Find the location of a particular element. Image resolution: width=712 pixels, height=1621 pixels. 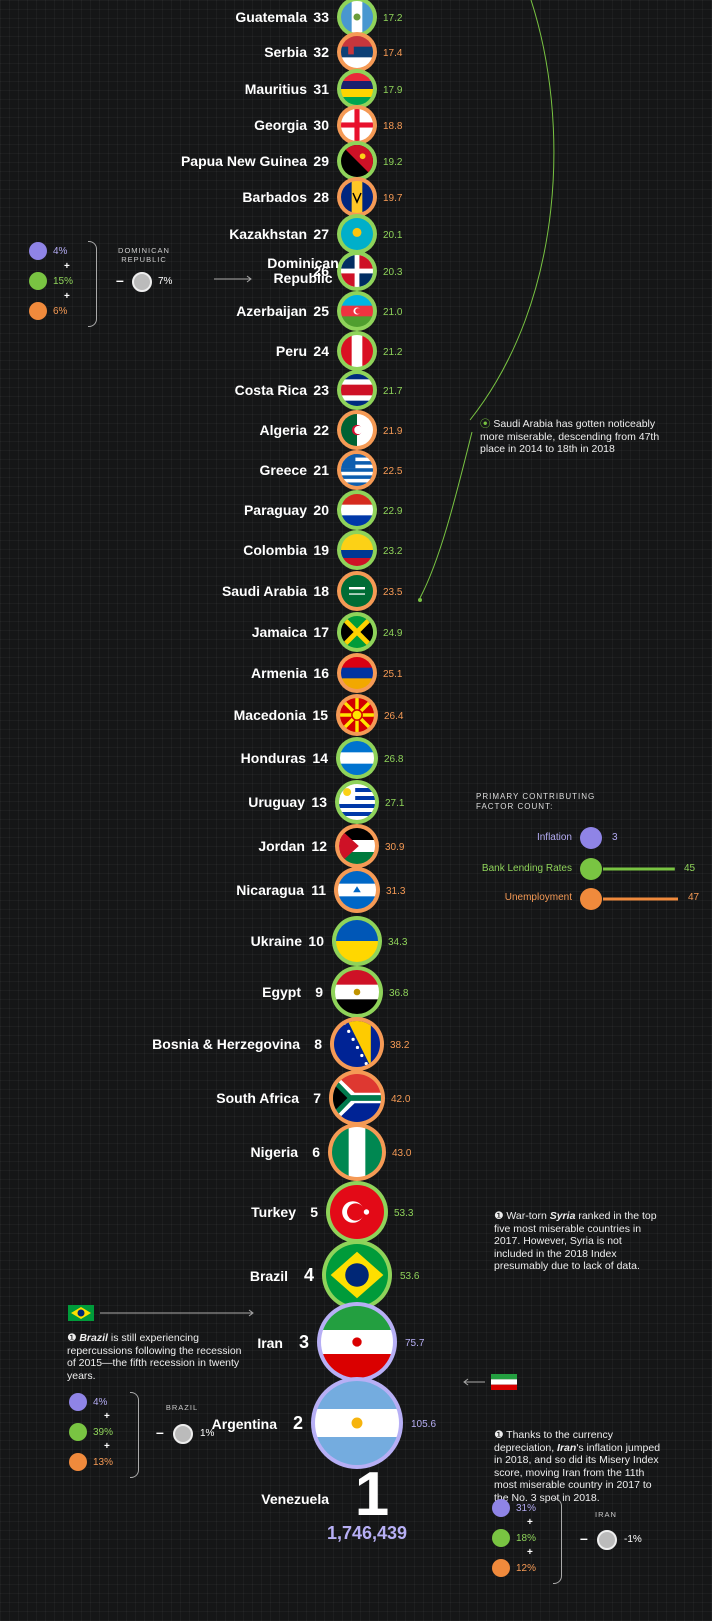

iran-inflation-row: 31% is located at coordinates (514, 1508).